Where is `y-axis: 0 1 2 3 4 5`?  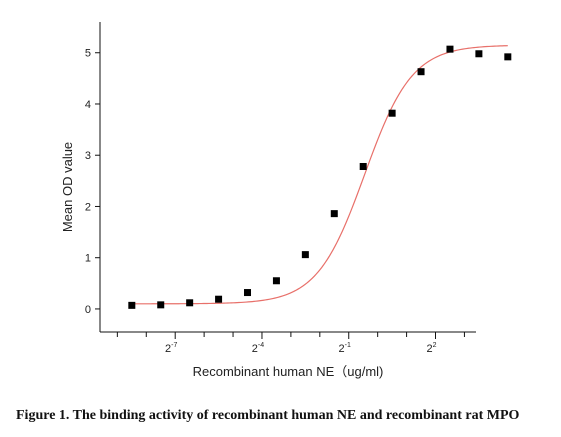 y-axis: 0 1 2 3 4 5 is located at coordinates (93, 177).